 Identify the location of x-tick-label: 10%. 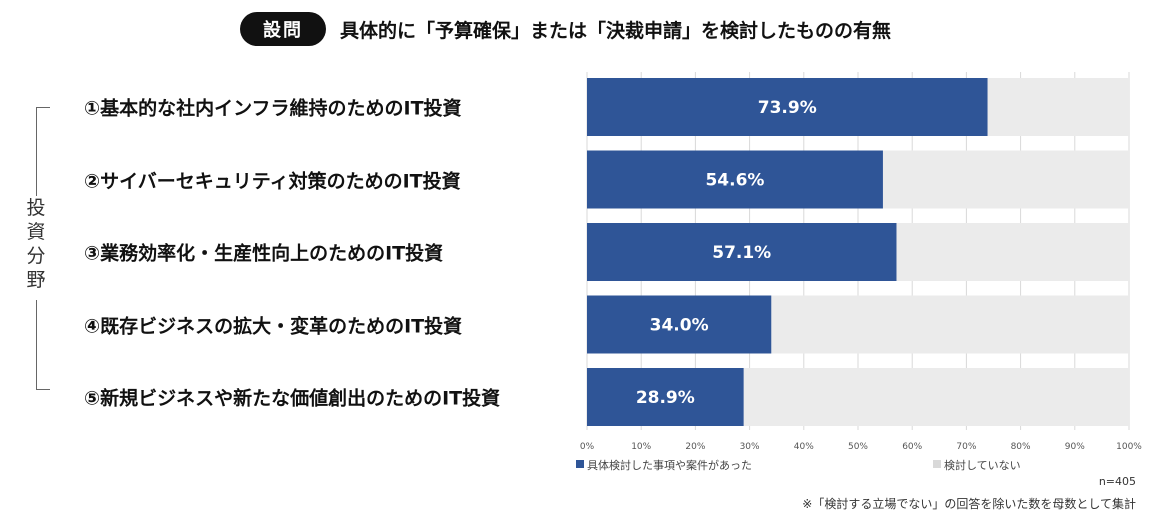
(641, 447).